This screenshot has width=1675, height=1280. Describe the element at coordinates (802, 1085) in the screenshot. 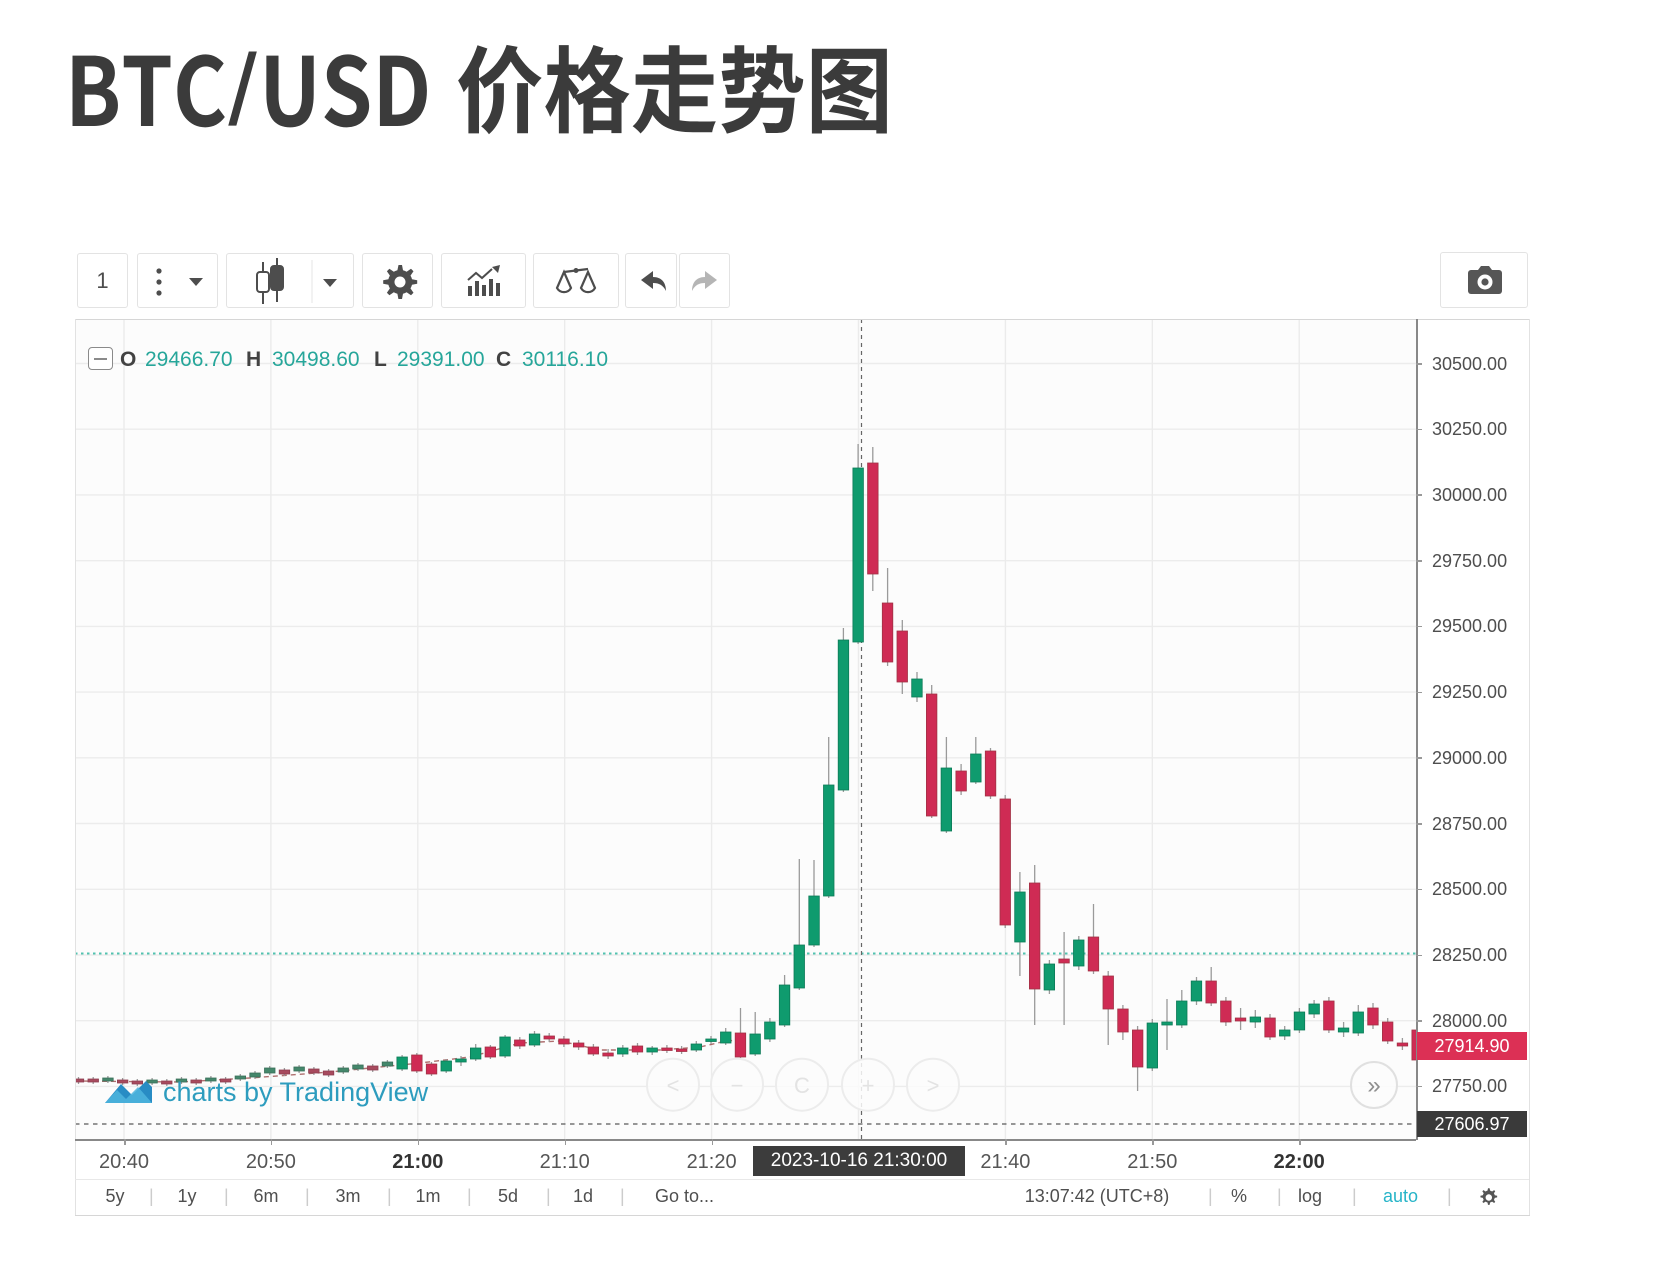

I see `svg-text: C` at that location.